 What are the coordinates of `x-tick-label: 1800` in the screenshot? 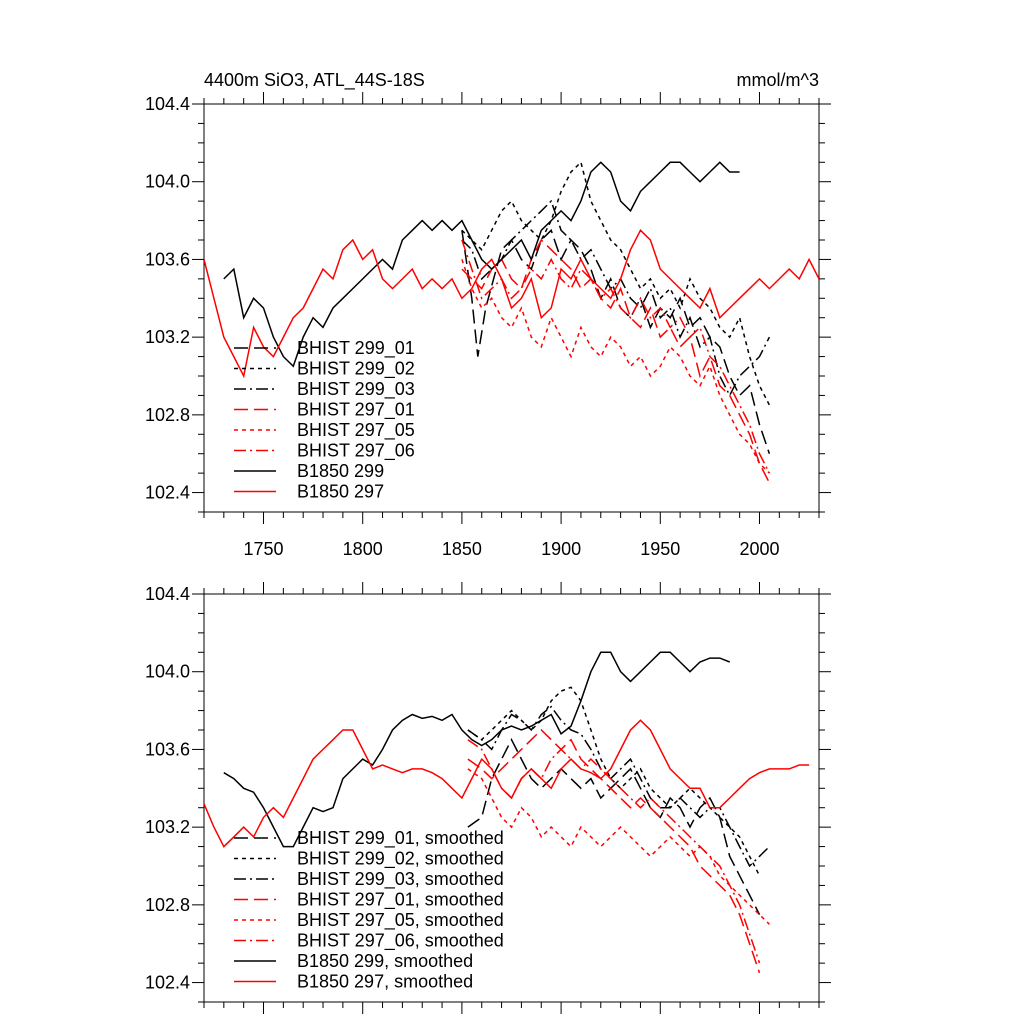 It's located at (363, 549).